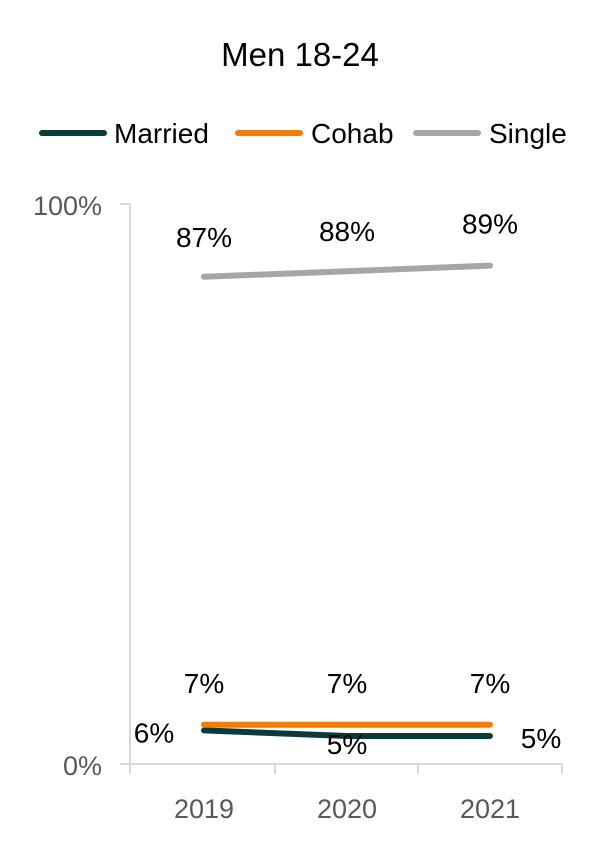 The image size is (600, 855). I want to click on x-tick-label: 2019, so click(204, 809).